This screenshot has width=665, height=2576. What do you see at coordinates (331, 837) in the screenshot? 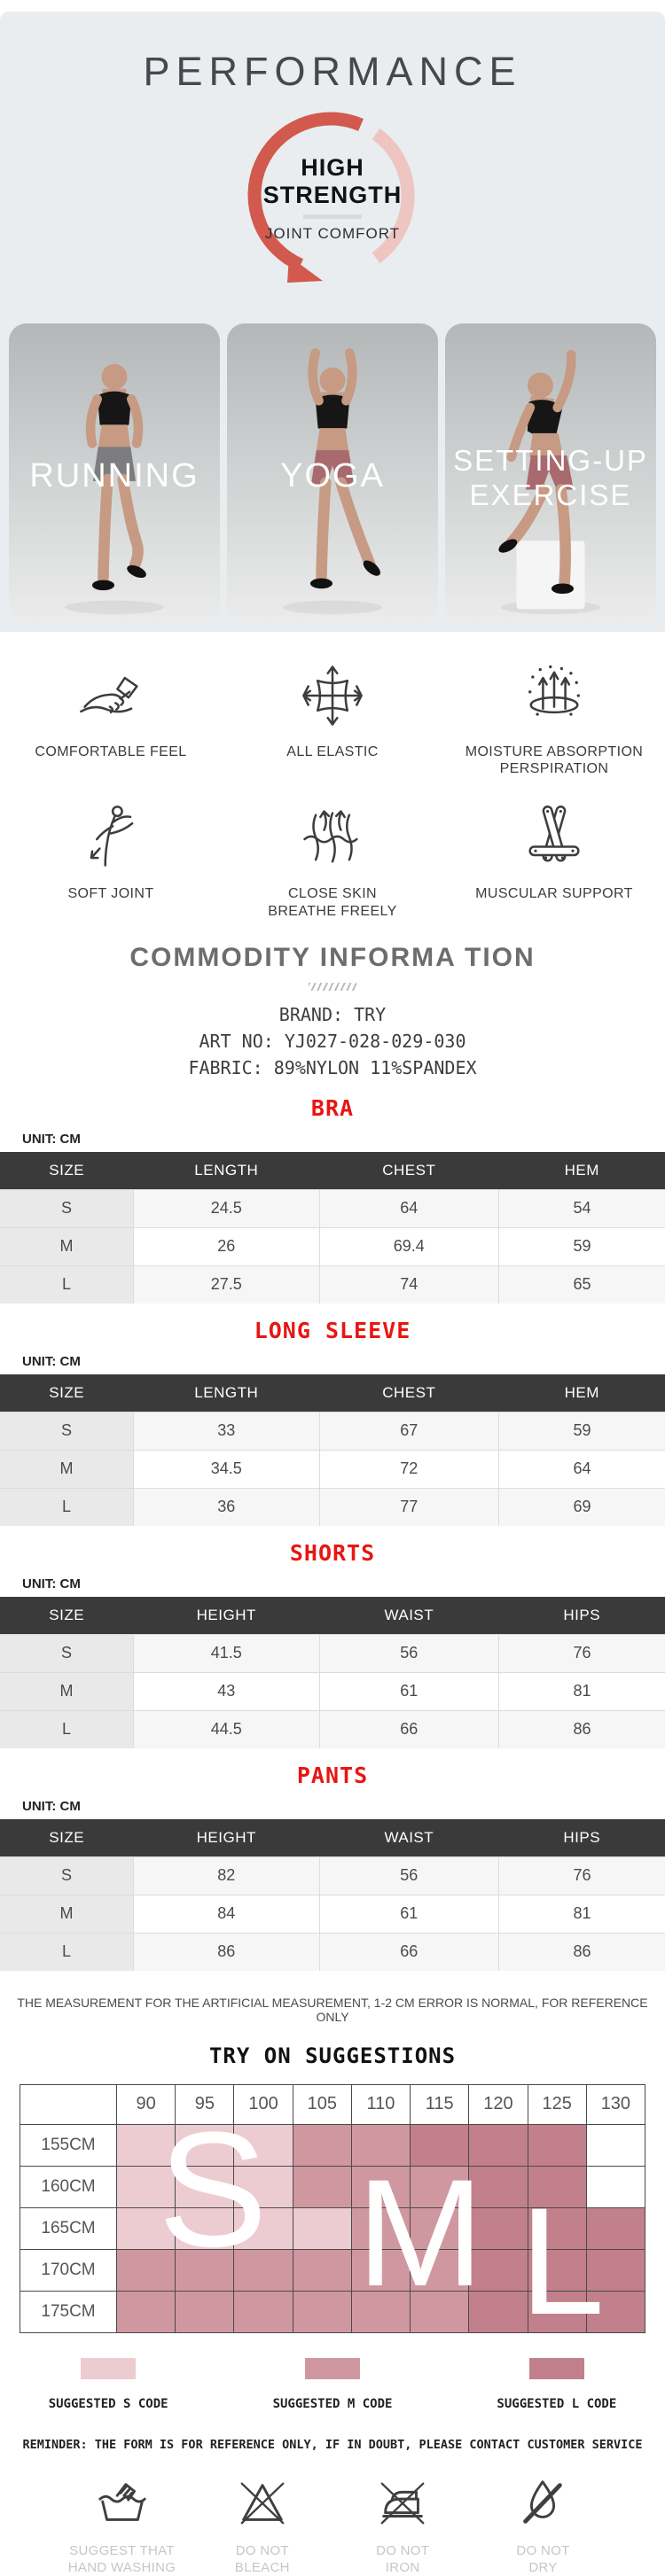
I see `breathe-icon` at bounding box center [331, 837].